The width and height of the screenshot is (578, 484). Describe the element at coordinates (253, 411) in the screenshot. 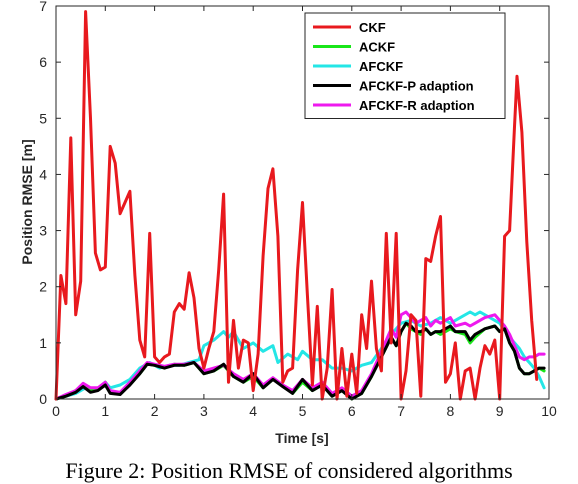

I see `x-tick-label: 4` at that location.